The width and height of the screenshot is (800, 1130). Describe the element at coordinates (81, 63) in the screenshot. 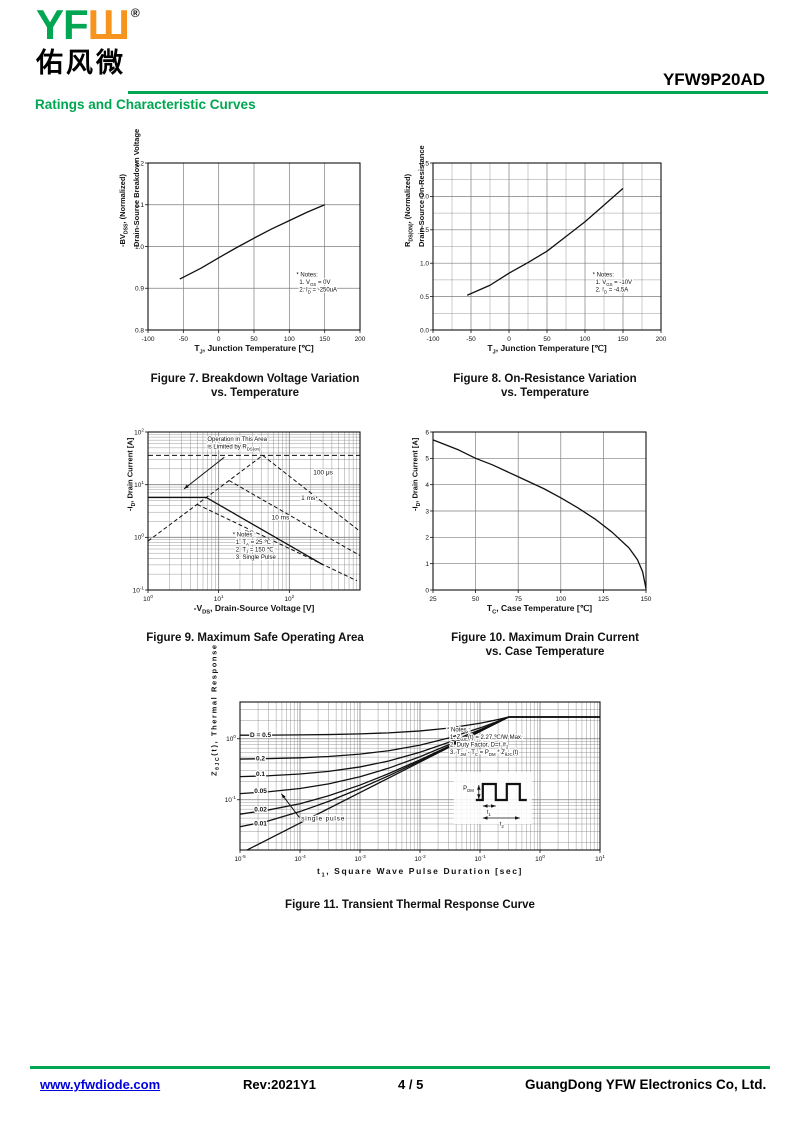

I see `logo-chinese-name: 佑风微` at that location.